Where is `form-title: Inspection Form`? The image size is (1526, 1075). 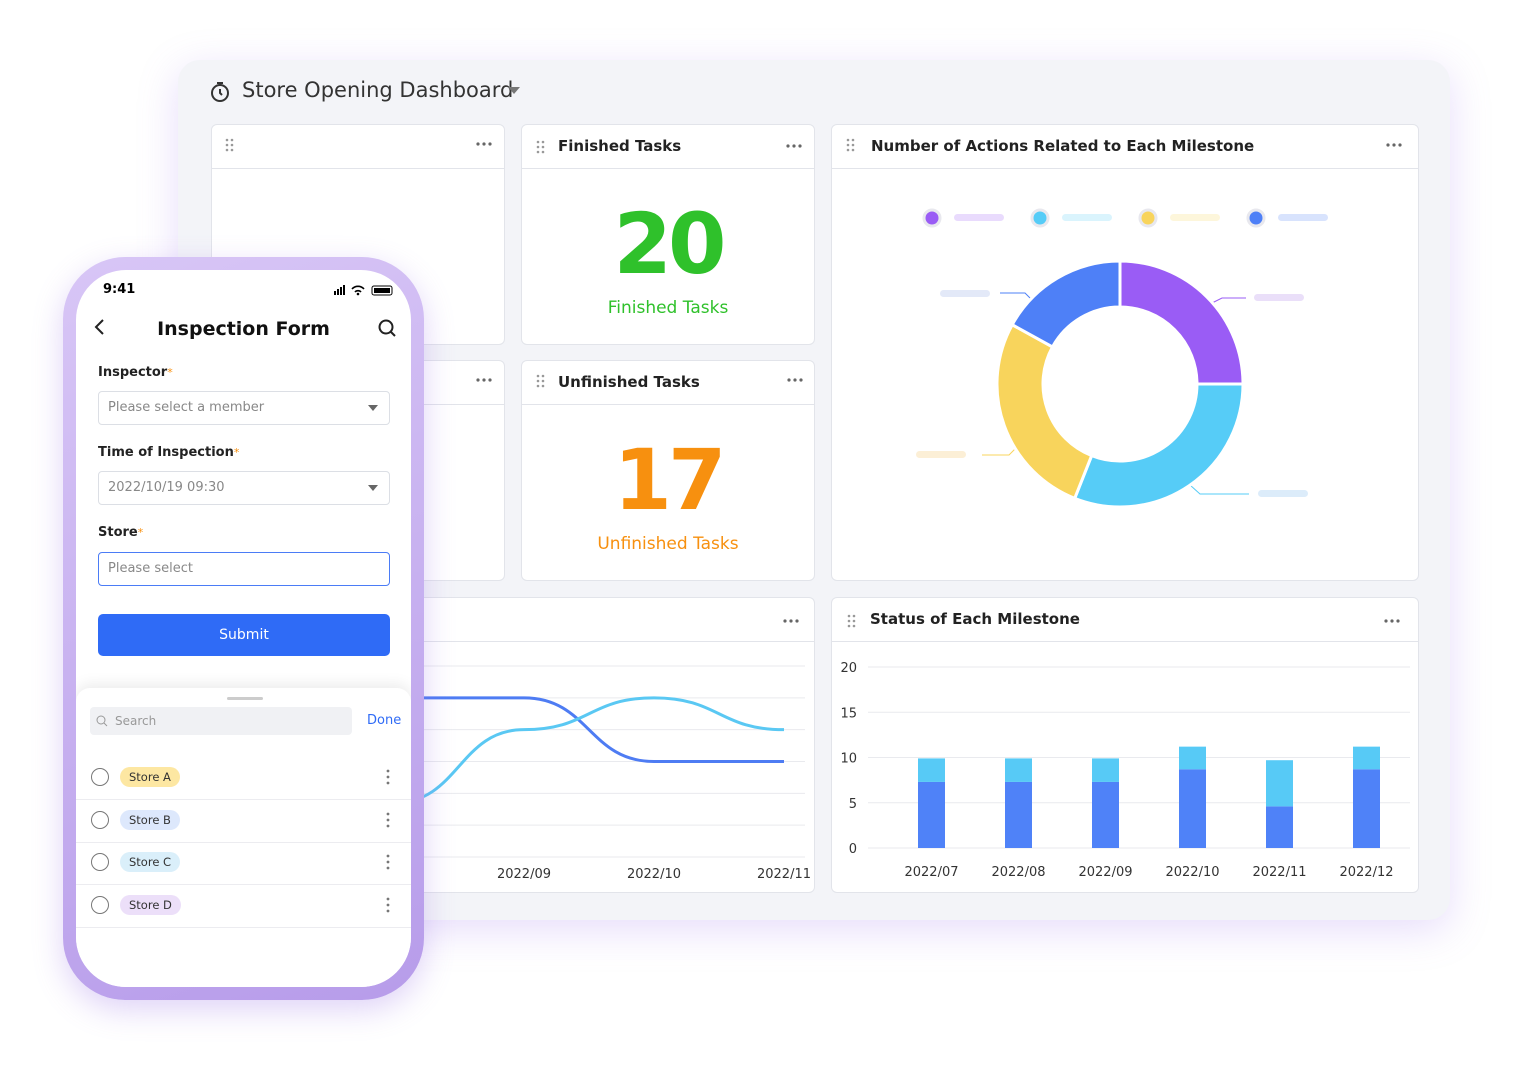
form-title: Inspection Form is located at coordinates (243, 329).